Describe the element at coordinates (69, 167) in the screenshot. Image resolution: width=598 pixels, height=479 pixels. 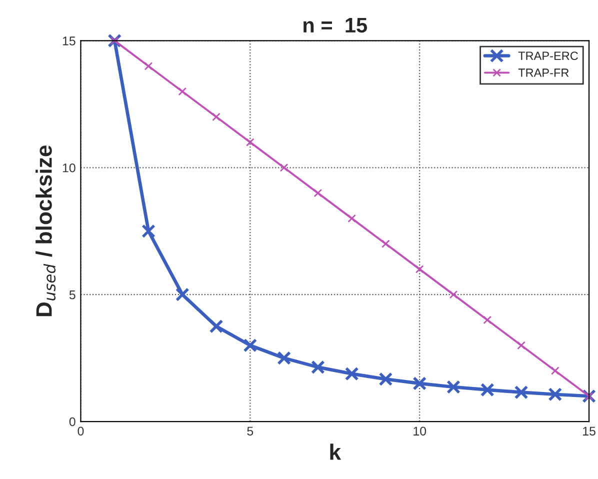
I see `y-tick-label: 10` at that location.